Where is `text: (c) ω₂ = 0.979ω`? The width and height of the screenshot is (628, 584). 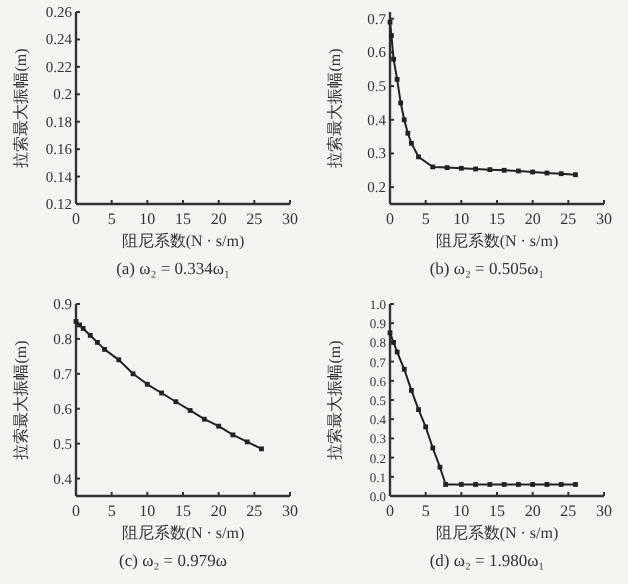 text: (c) ω₂ = 0.979ω is located at coordinates (173, 560).